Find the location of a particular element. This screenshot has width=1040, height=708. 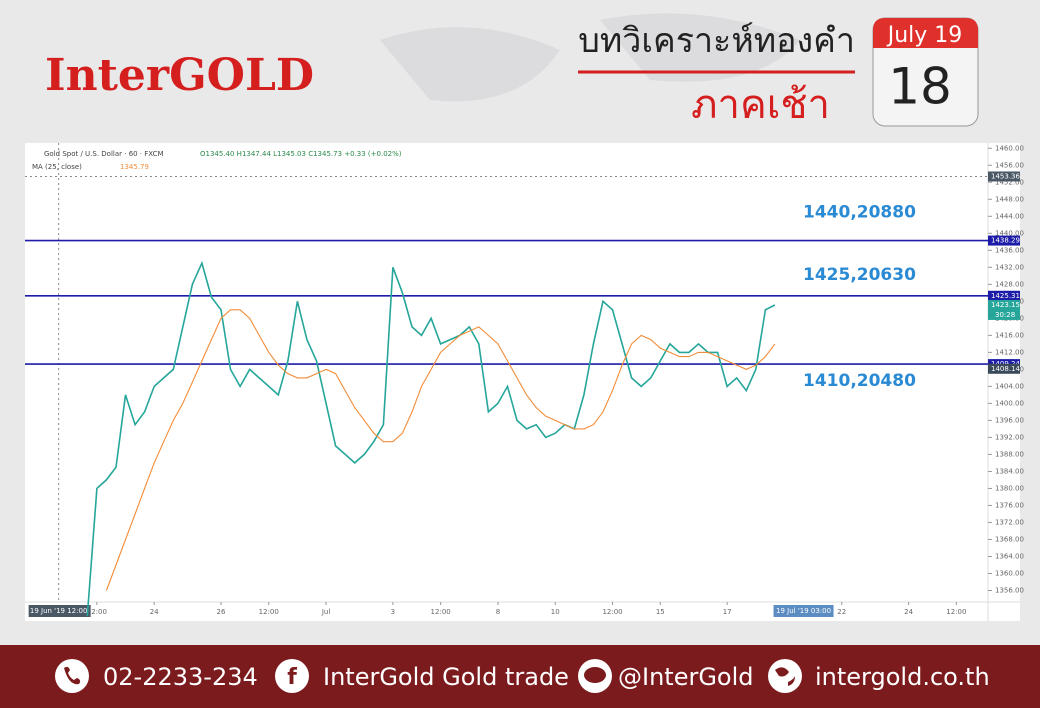

calendar-top is located at coordinates (925, 33).